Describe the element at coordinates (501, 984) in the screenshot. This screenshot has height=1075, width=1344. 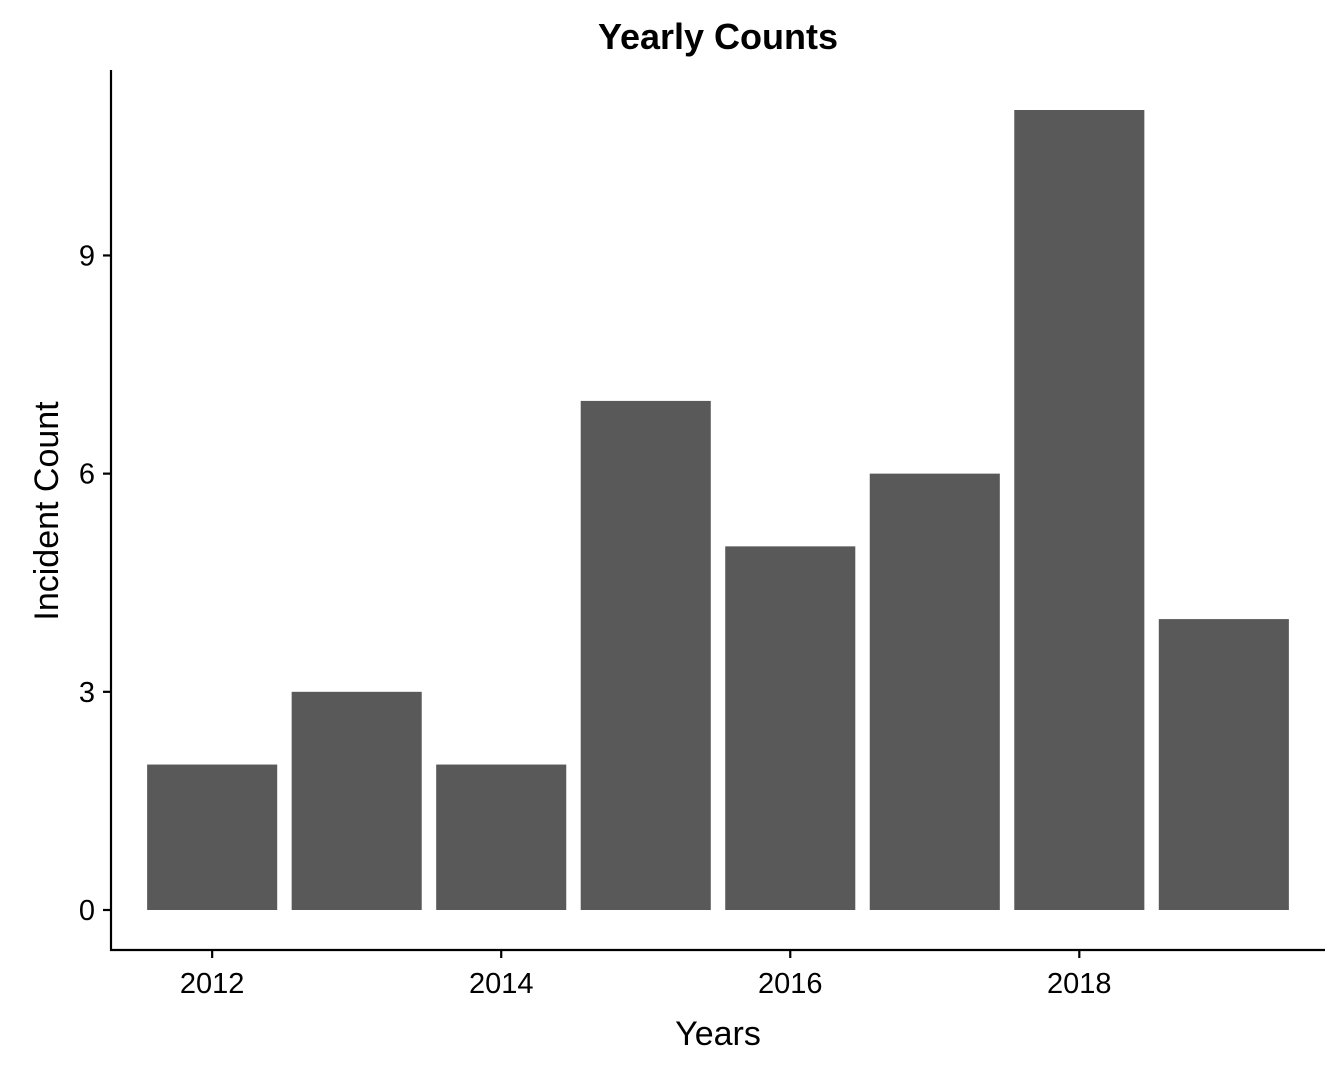
I see `x-tick-label: 2014` at that location.